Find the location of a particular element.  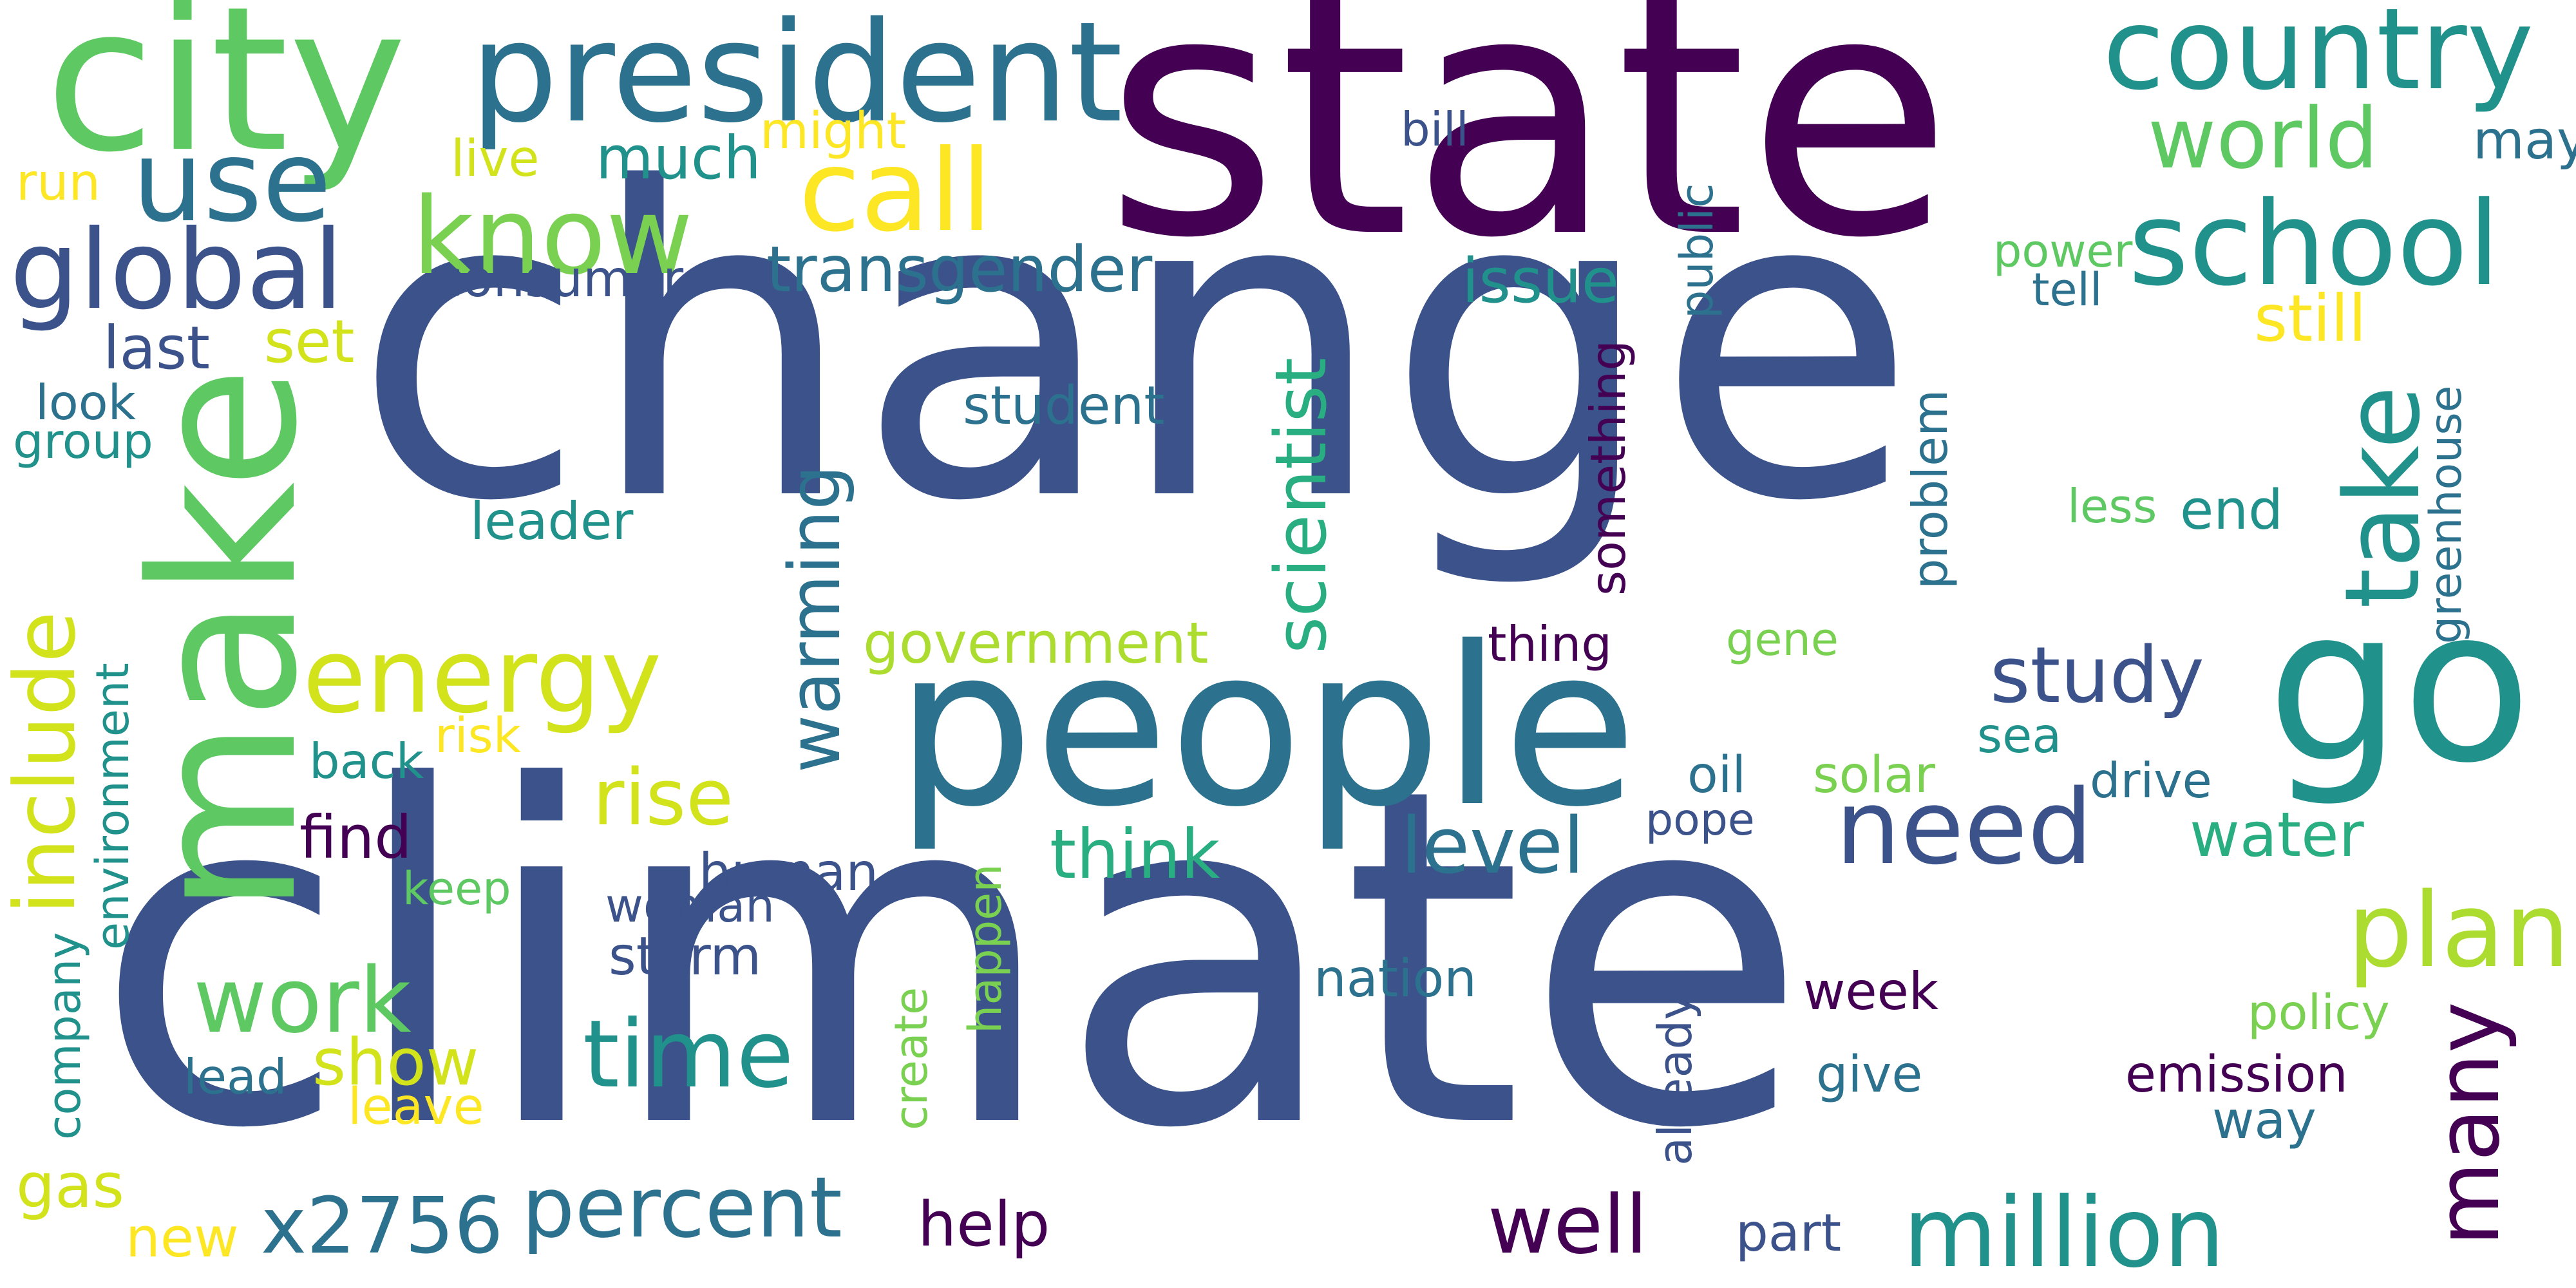

word-new: new is located at coordinates (183, 1238).